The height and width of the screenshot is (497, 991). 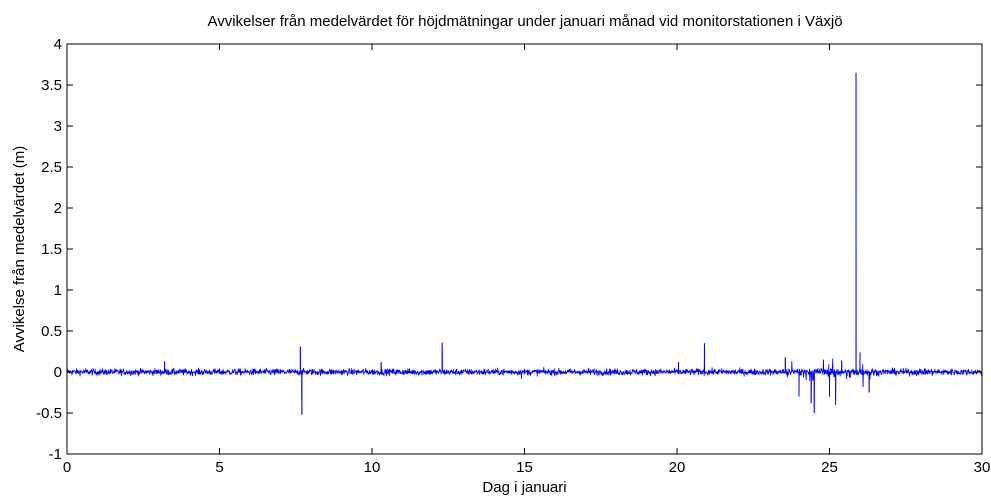 What do you see at coordinates (58, 208) in the screenshot?
I see `y-tick-label: 2` at bounding box center [58, 208].